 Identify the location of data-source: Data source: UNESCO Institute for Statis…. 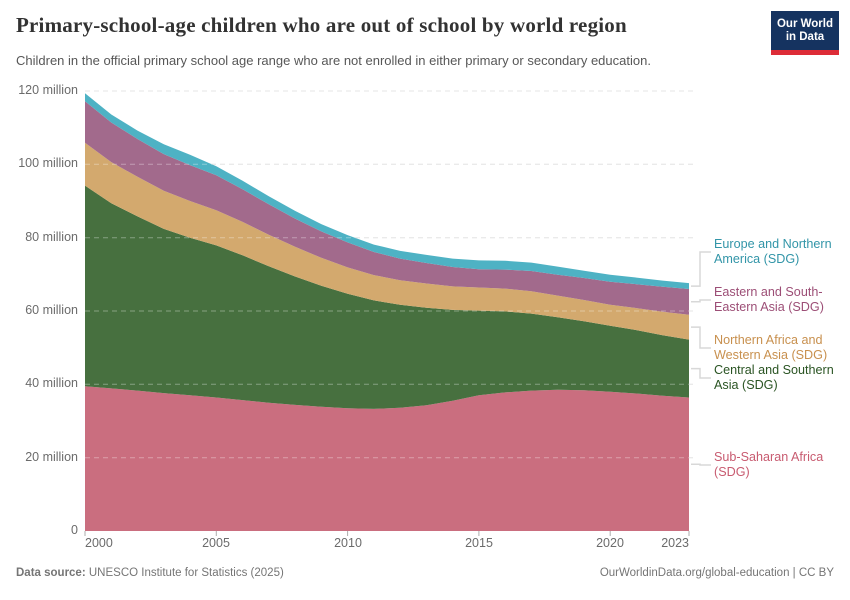
(150, 573).